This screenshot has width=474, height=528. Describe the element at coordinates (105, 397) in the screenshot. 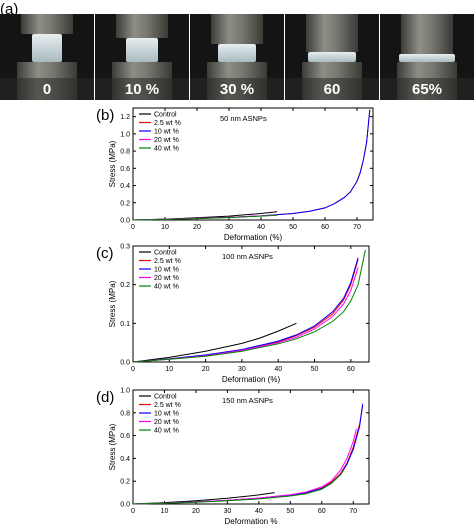

I see `panel-label: (d)` at that location.